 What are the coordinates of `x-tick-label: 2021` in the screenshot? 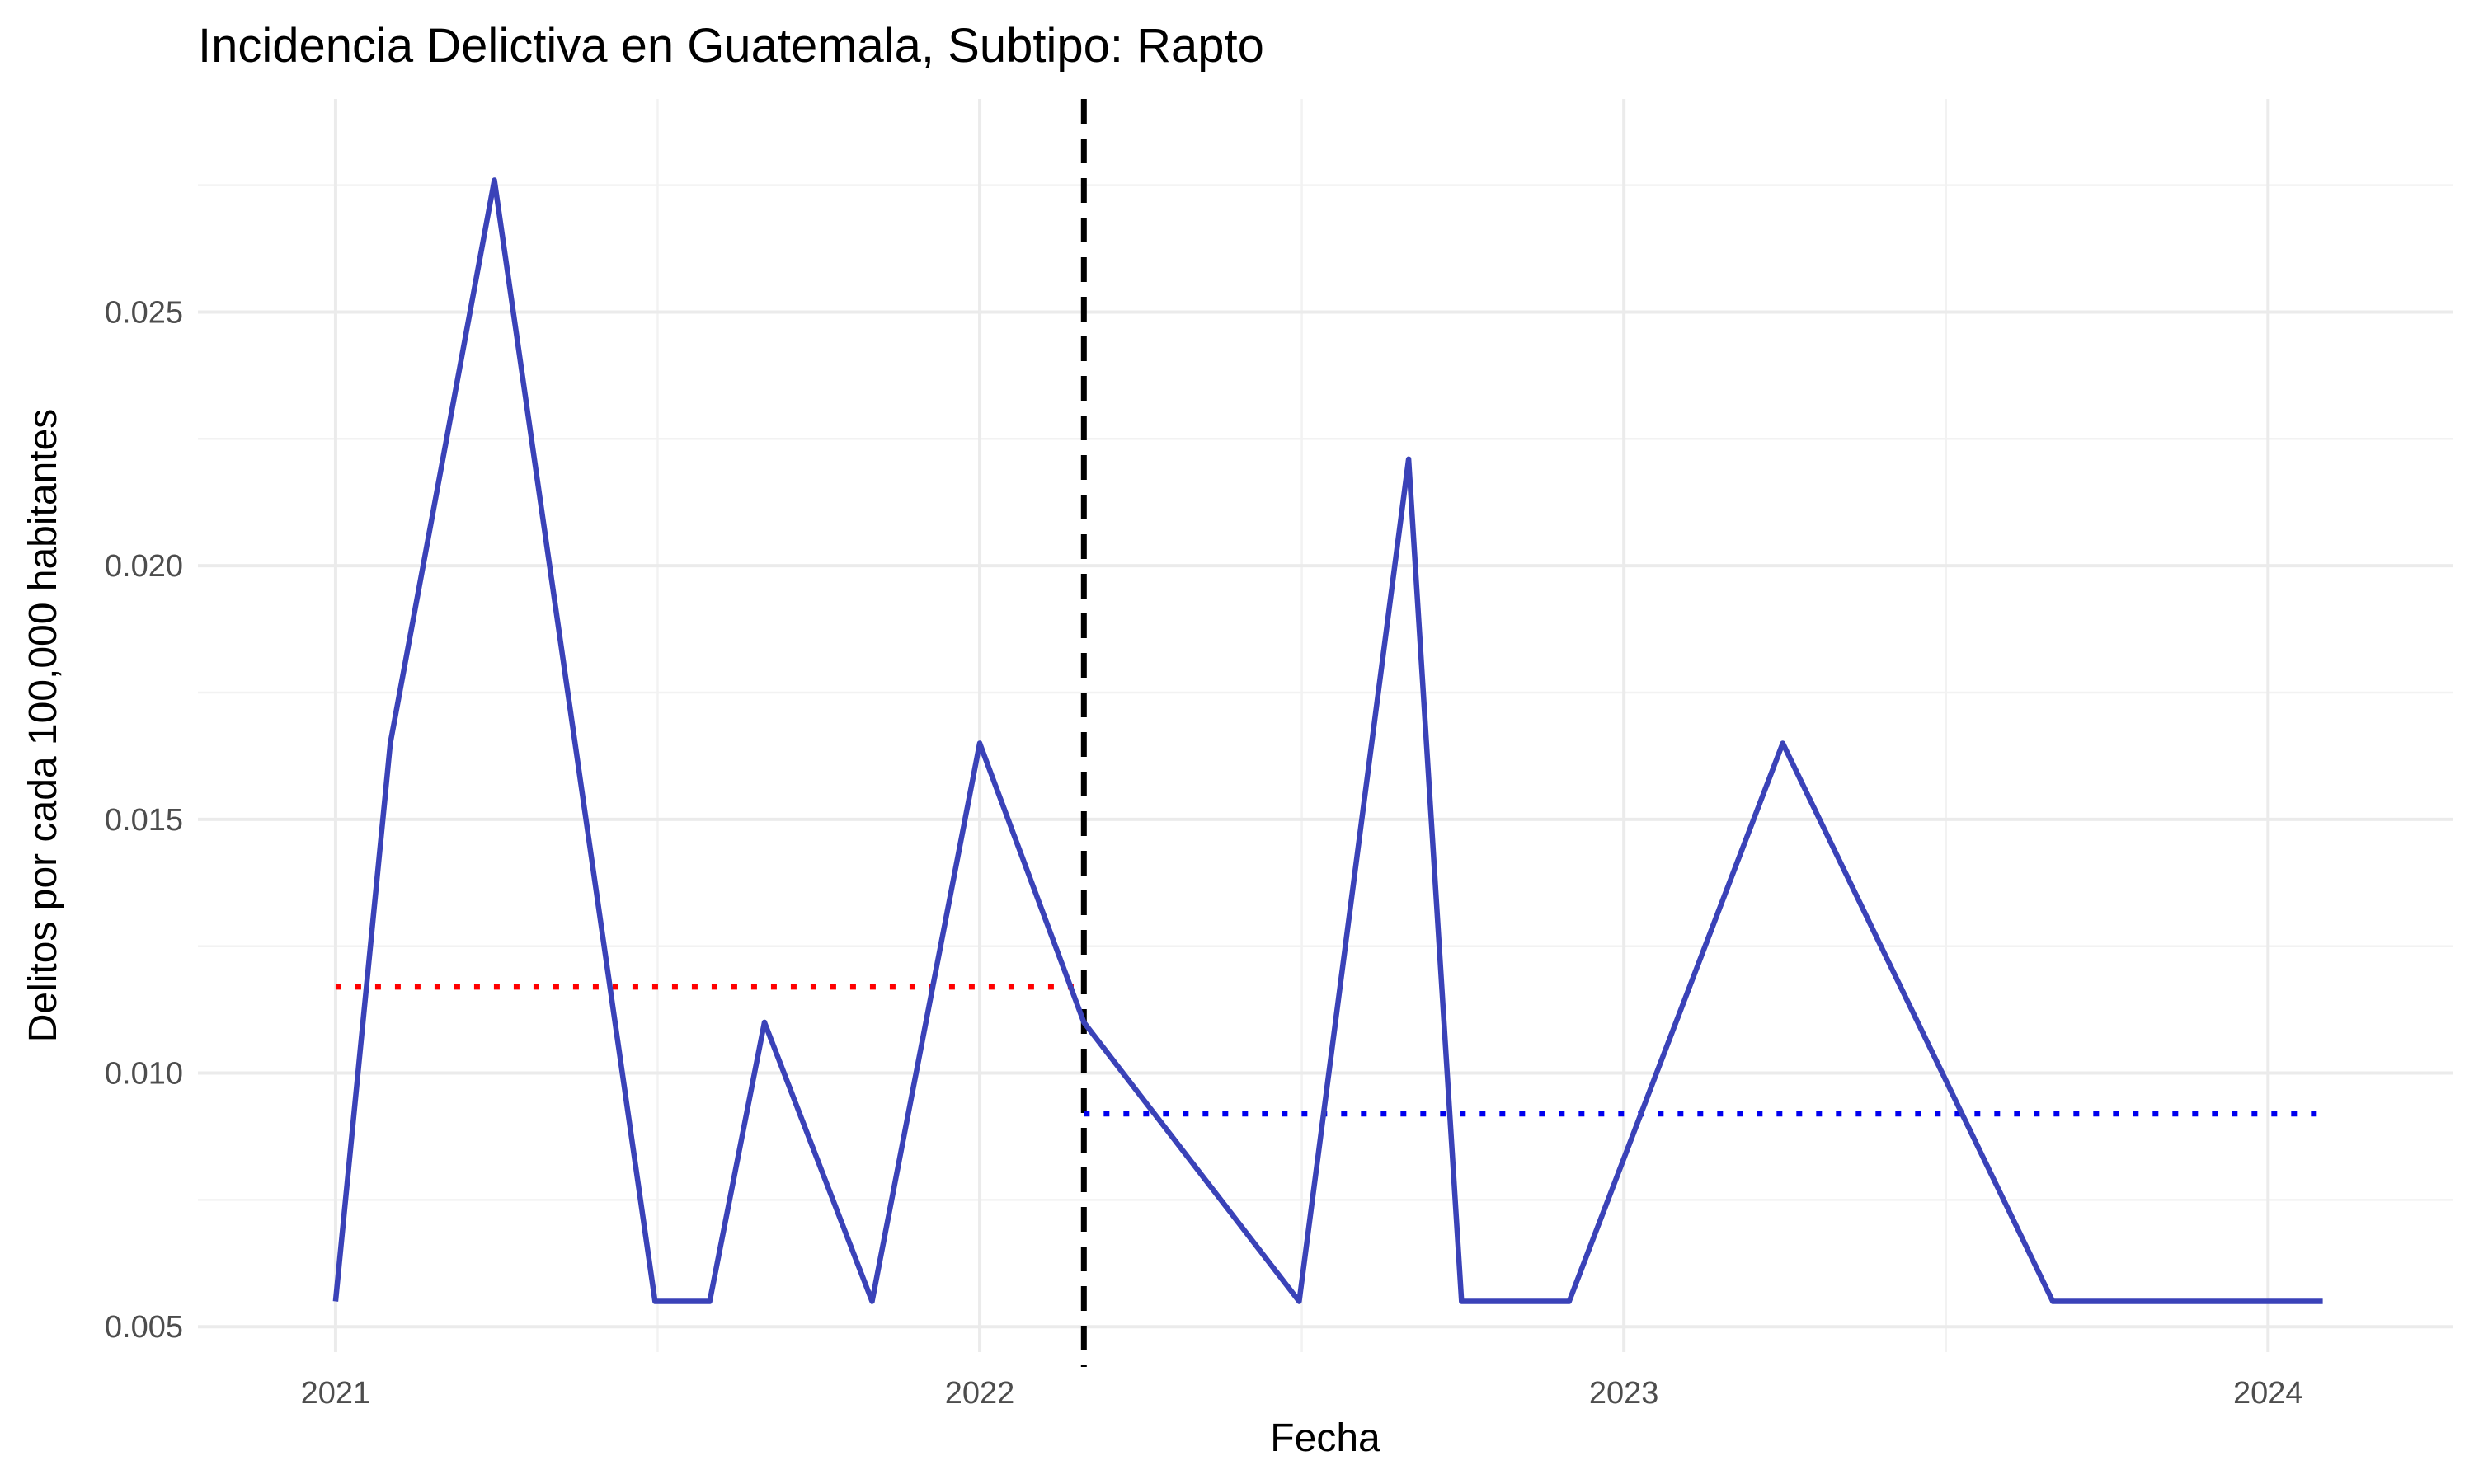 It's located at (336, 1393).